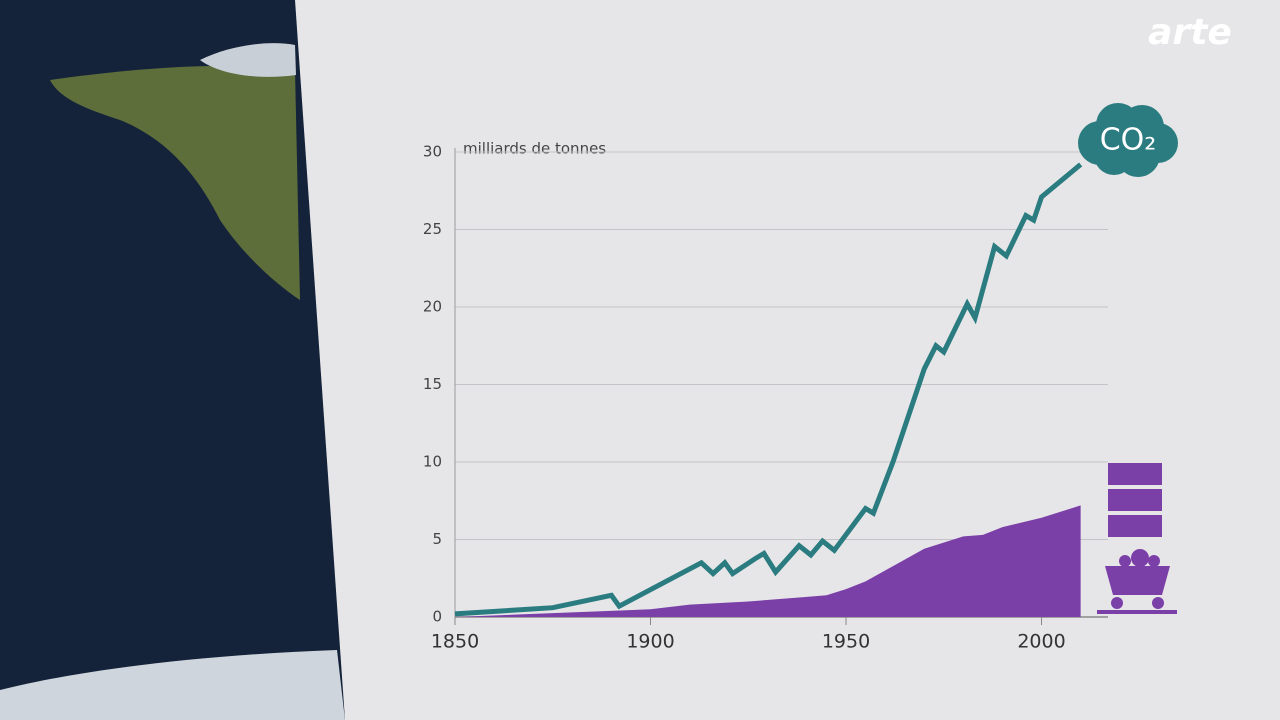 Image resolution: width=1280 pixels, height=720 pixels. I want to click on y-tick-label: 15, so click(432, 384).